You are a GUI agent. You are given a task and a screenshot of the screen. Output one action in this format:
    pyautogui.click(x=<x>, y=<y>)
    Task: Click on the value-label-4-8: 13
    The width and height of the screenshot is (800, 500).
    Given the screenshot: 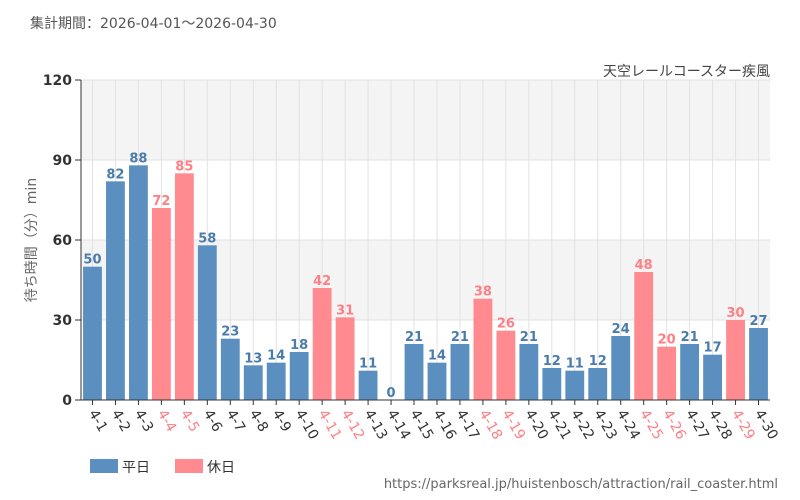 What is the action you would take?
    pyautogui.click(x=253, y=358)
    